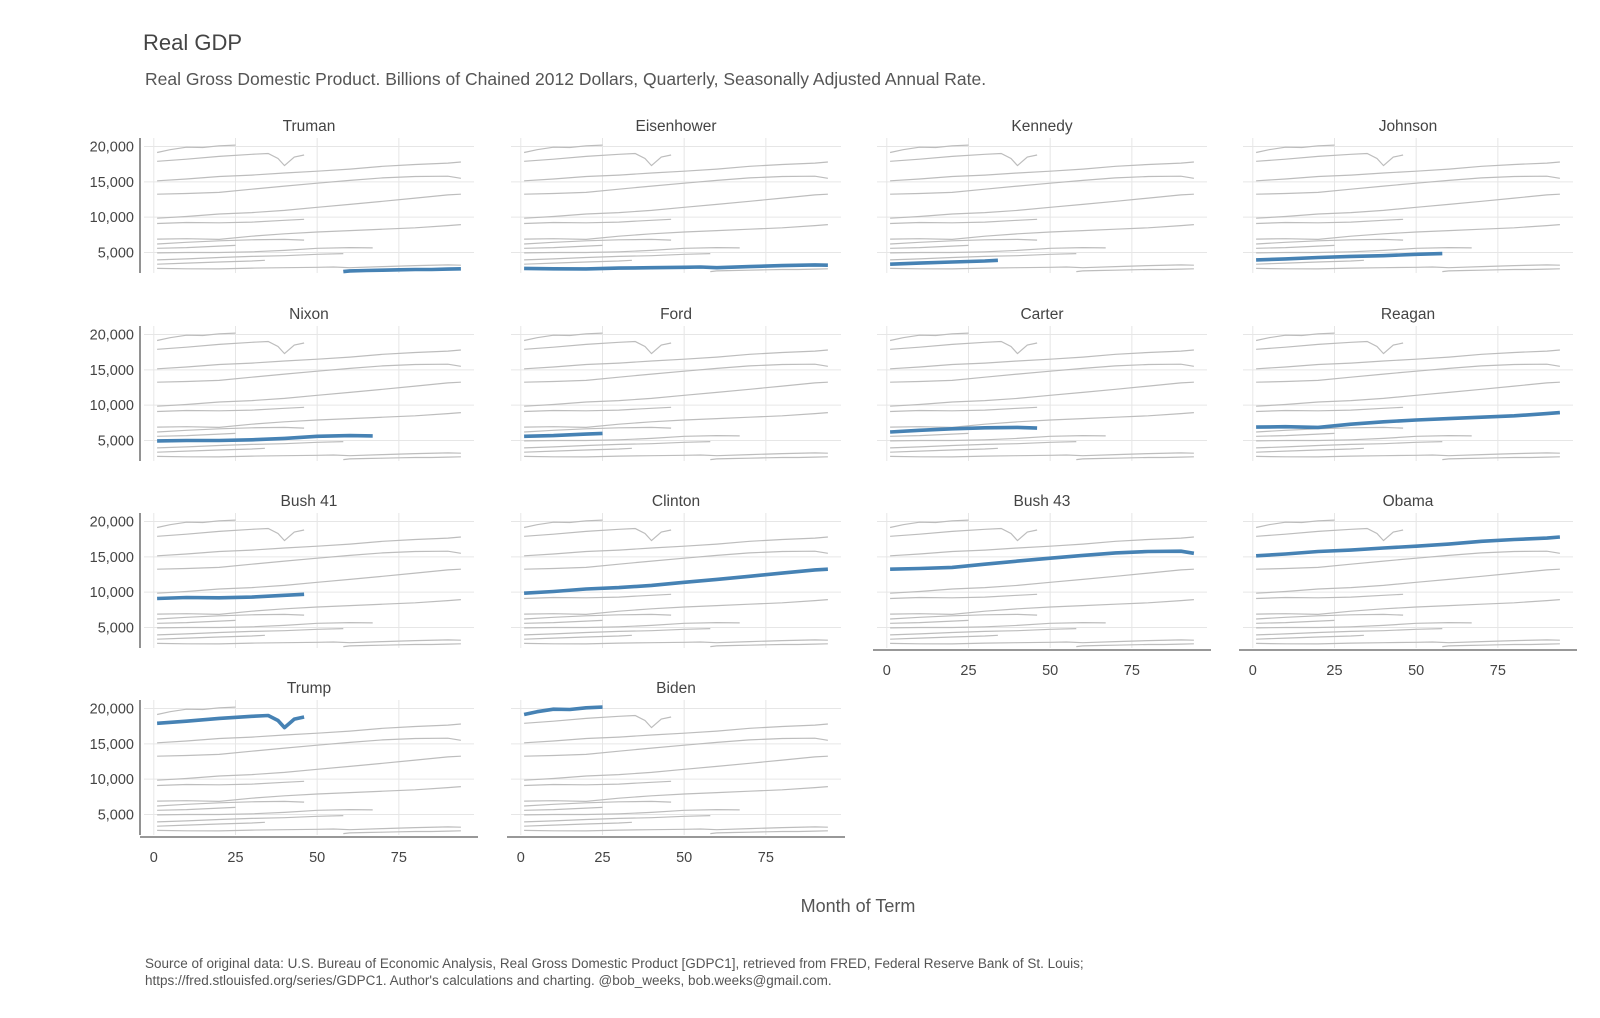  I want to click on panel-eisenhower: Eisenhower, so click(676, 195).